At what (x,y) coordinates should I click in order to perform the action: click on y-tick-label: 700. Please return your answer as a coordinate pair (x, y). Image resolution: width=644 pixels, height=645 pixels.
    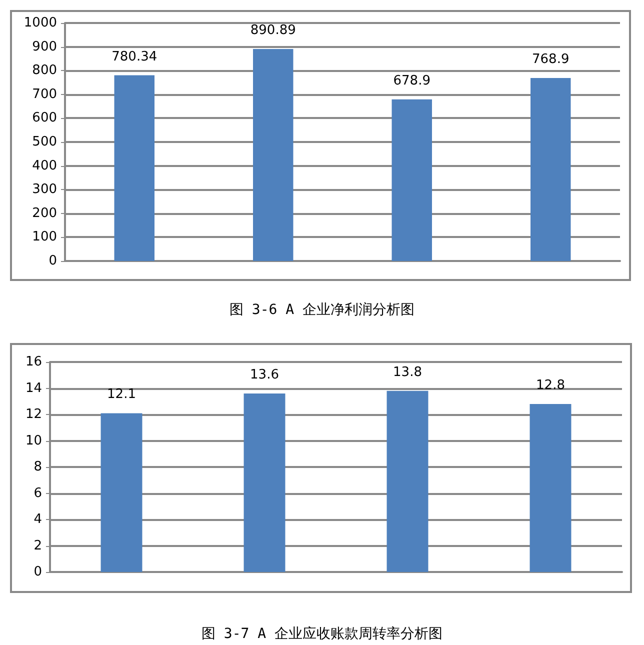
    Looking at the image, I should click on (44, 94).